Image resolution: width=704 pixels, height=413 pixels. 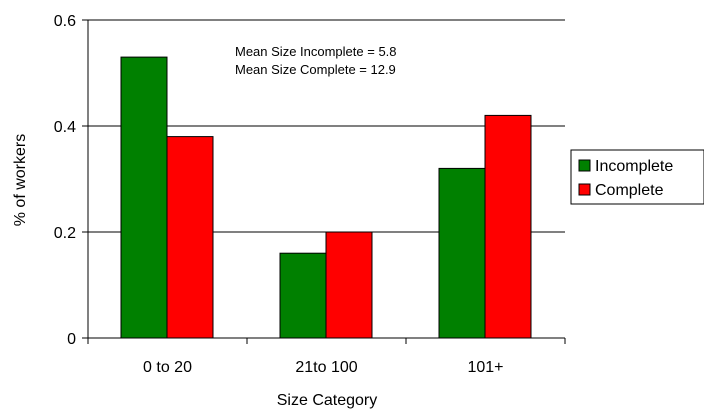 I want to click on legend-label-complete: Complete, so click(x=629, y=190).